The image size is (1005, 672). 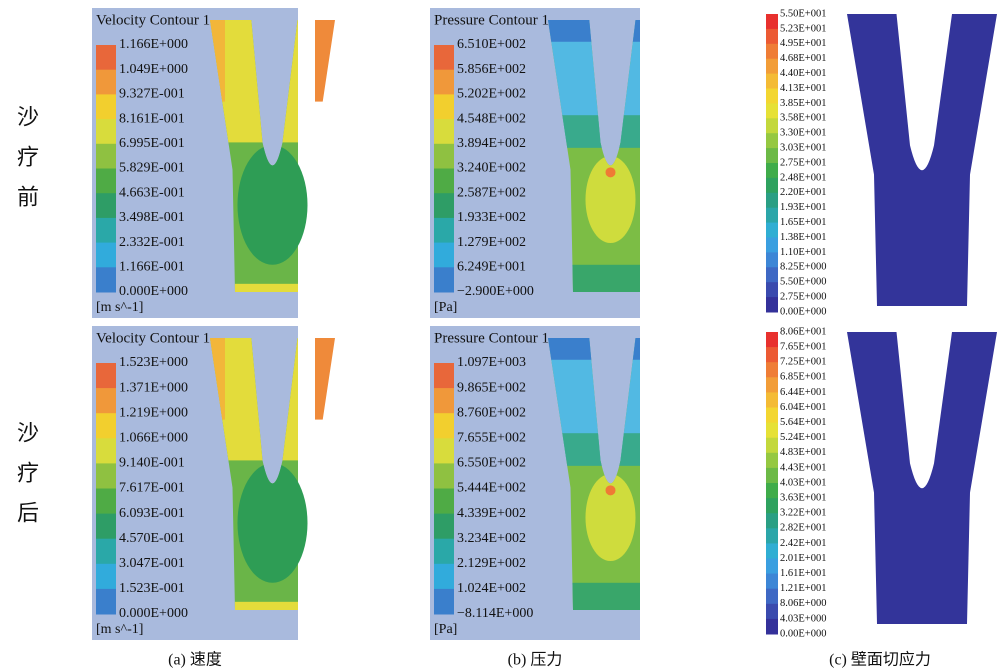 What do you see at coordinates (491, 44) in the screenshot?
I see `legend-label: 6.510E+002` at bounding box center [491, 44].